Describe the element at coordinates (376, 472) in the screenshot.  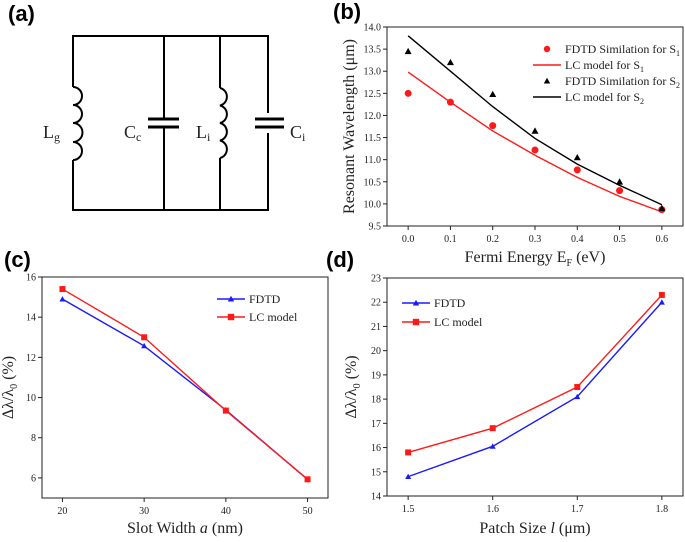
I see `y-tick-label: 15` at that location.